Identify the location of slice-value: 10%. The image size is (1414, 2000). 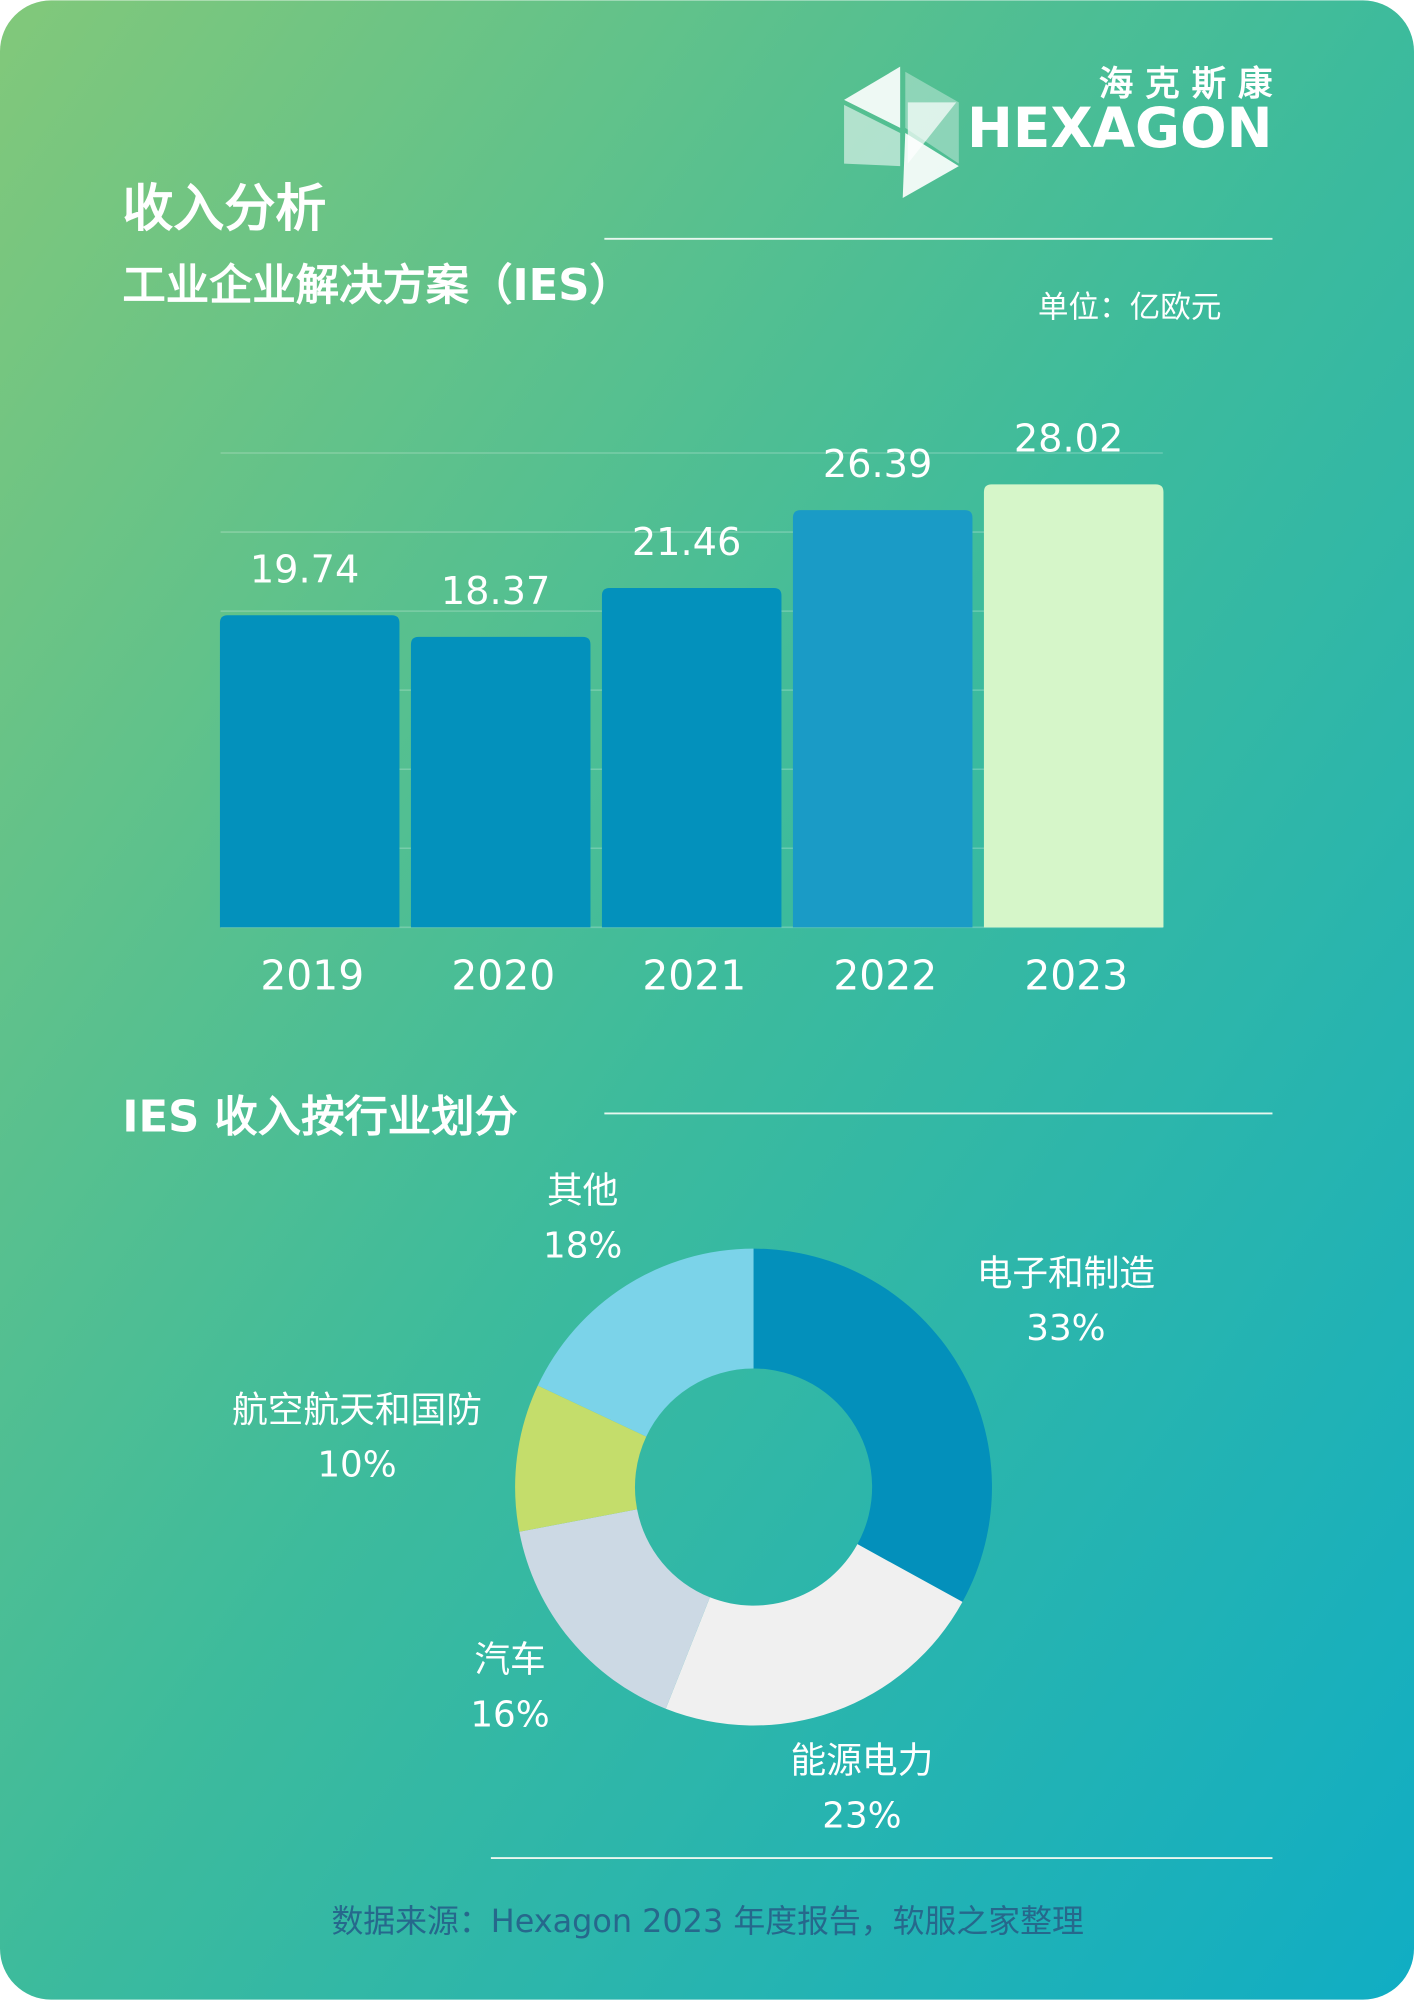
(356, 1465).